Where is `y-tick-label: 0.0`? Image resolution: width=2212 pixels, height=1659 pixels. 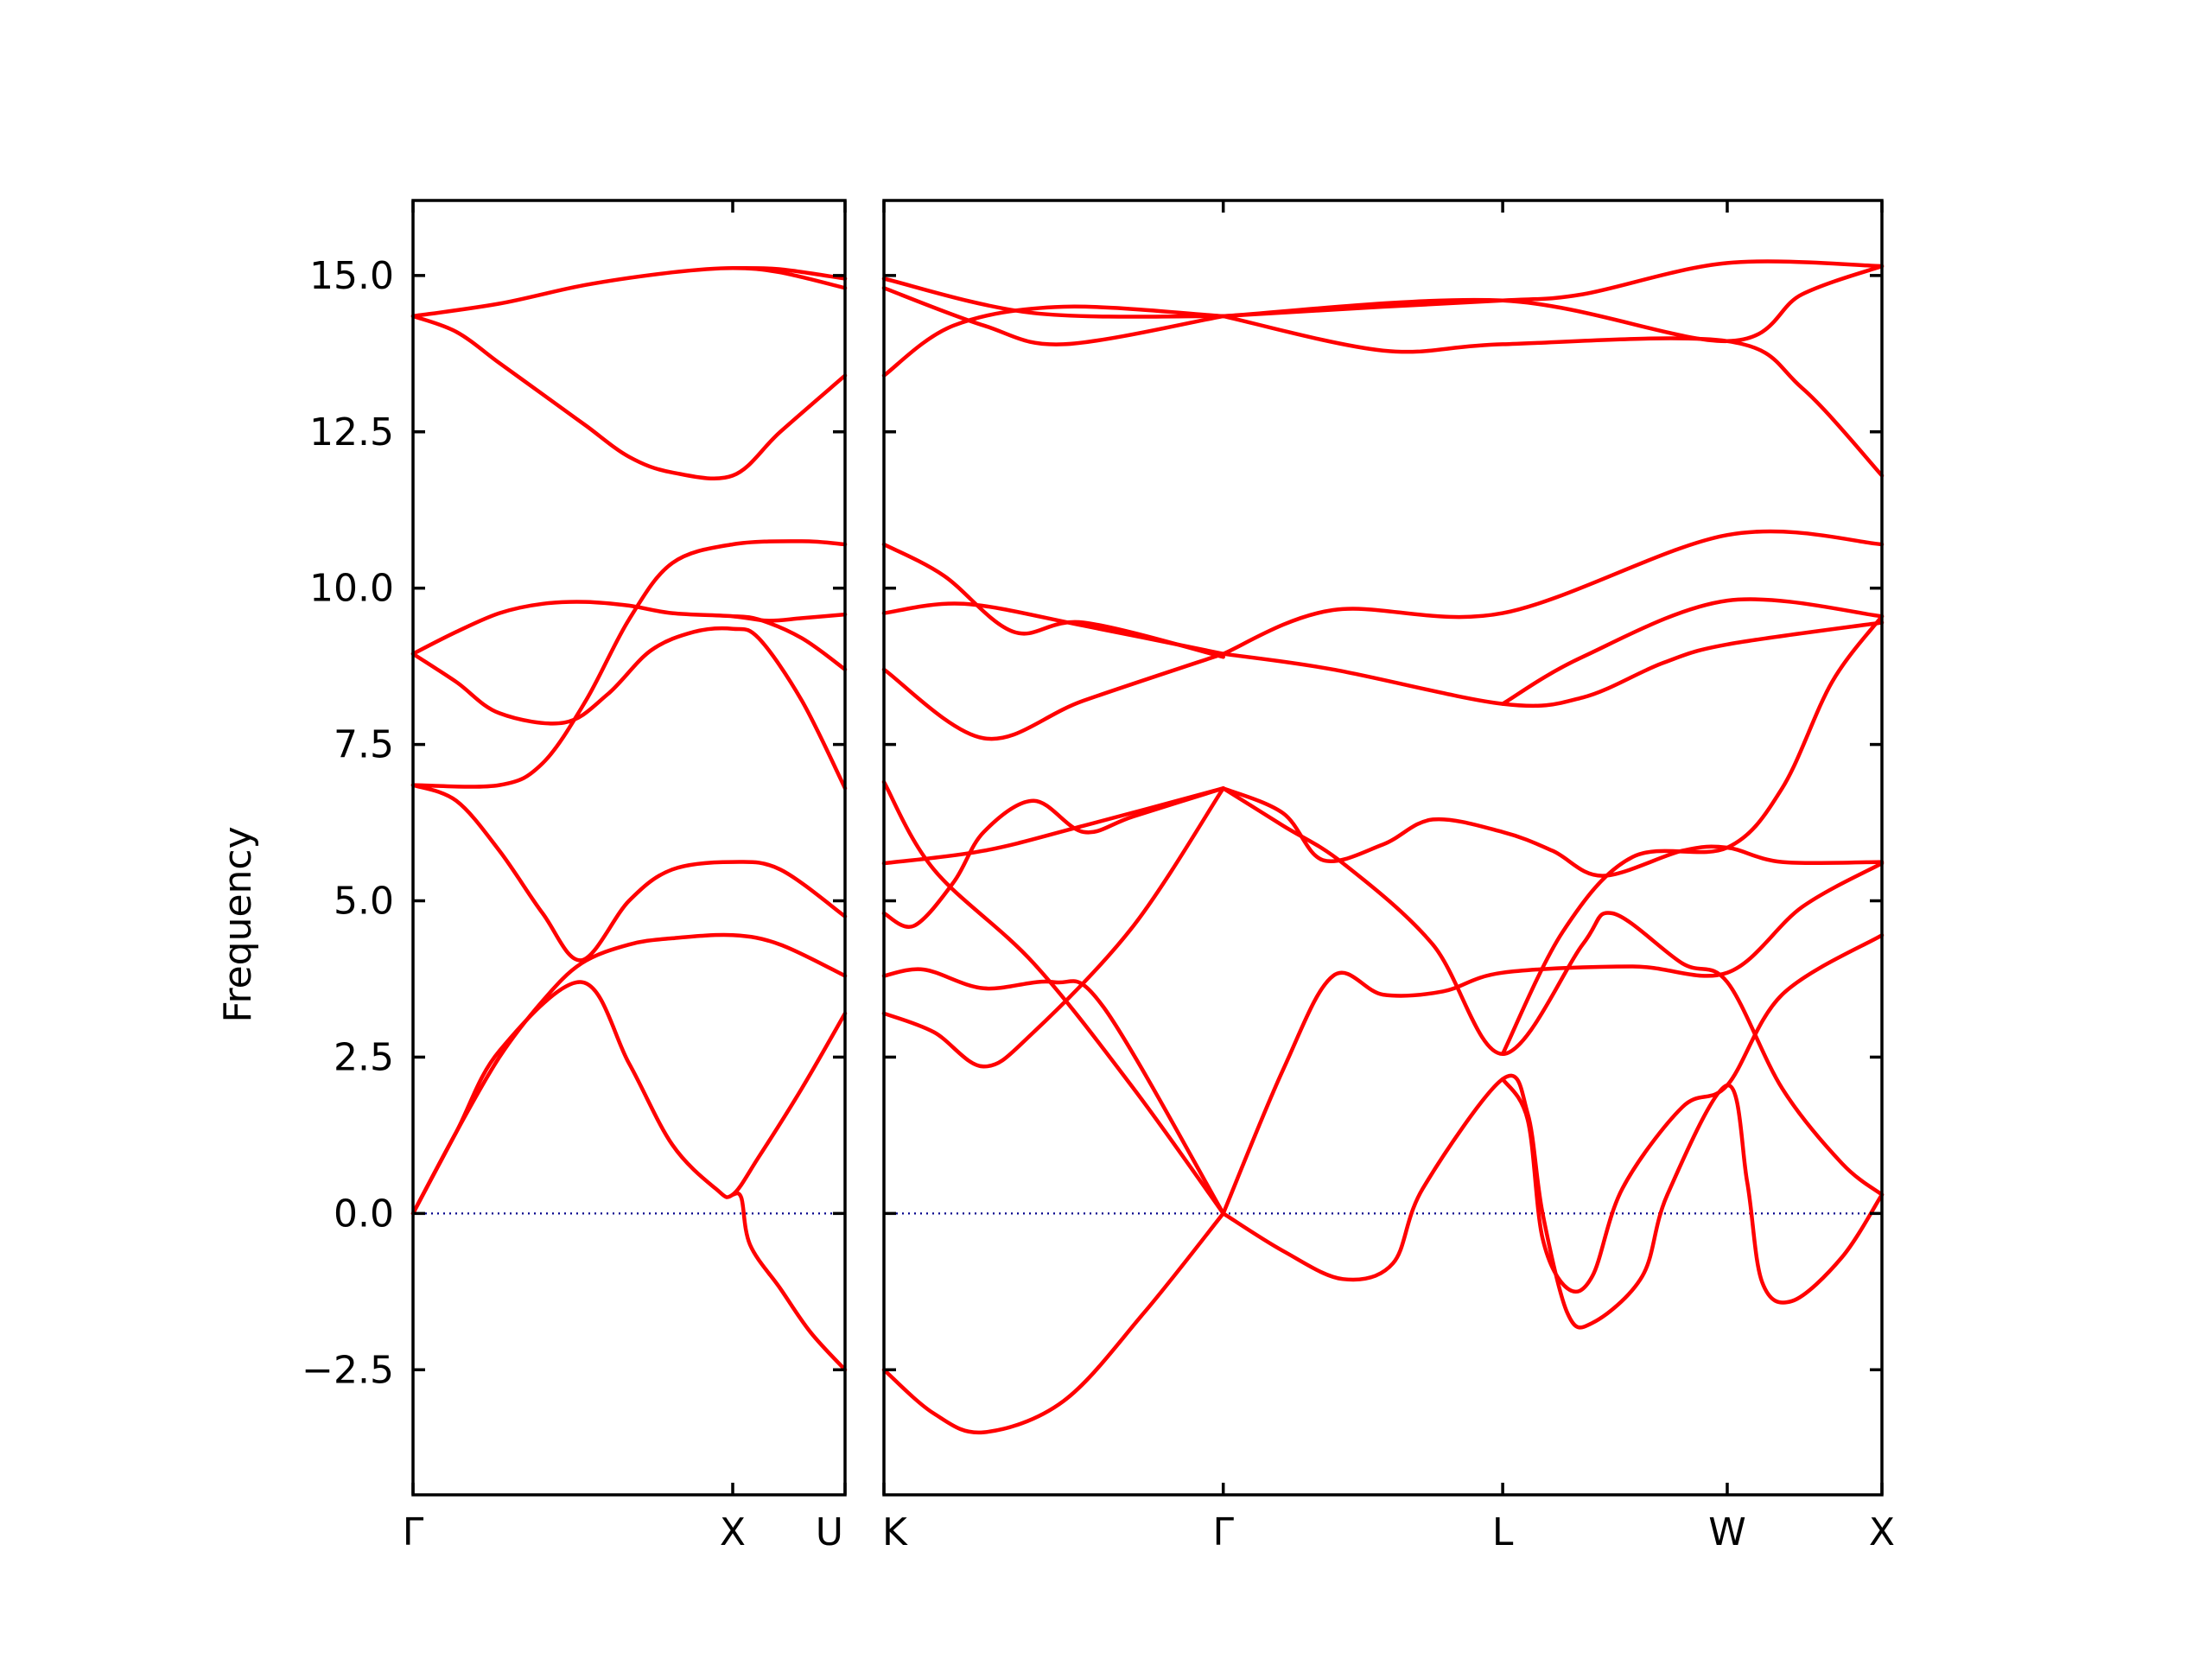
y-tick-label: 0.0 is located at coordinates (364, 1214).